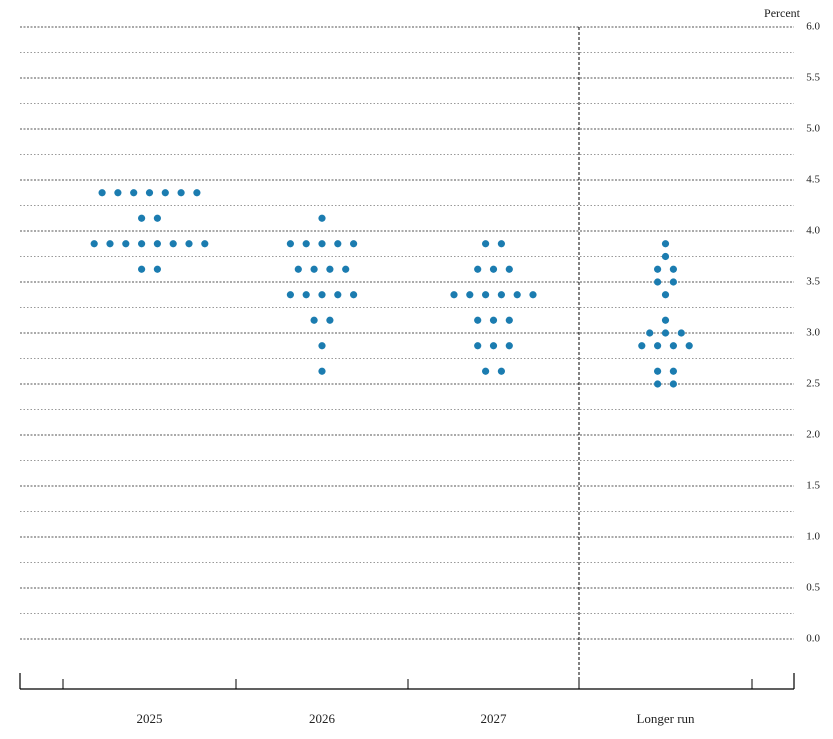  I want to click on y-tick-label: 3.5, so click(813, 282).